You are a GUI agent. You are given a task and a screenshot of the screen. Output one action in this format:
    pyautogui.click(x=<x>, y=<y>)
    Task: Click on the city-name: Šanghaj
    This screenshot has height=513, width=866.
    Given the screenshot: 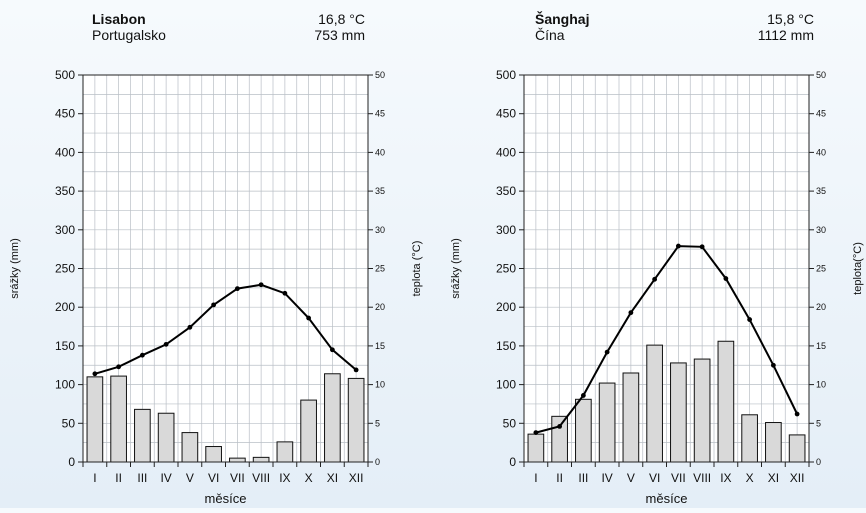 What is the action you would take?
    pyautogui.click(x=562, y=19)
    